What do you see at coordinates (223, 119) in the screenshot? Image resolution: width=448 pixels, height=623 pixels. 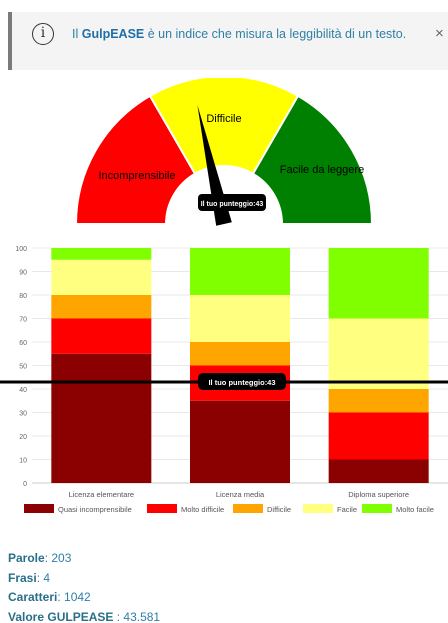 I see `gauge-label: Difficile` at bounding box center [223, 119].